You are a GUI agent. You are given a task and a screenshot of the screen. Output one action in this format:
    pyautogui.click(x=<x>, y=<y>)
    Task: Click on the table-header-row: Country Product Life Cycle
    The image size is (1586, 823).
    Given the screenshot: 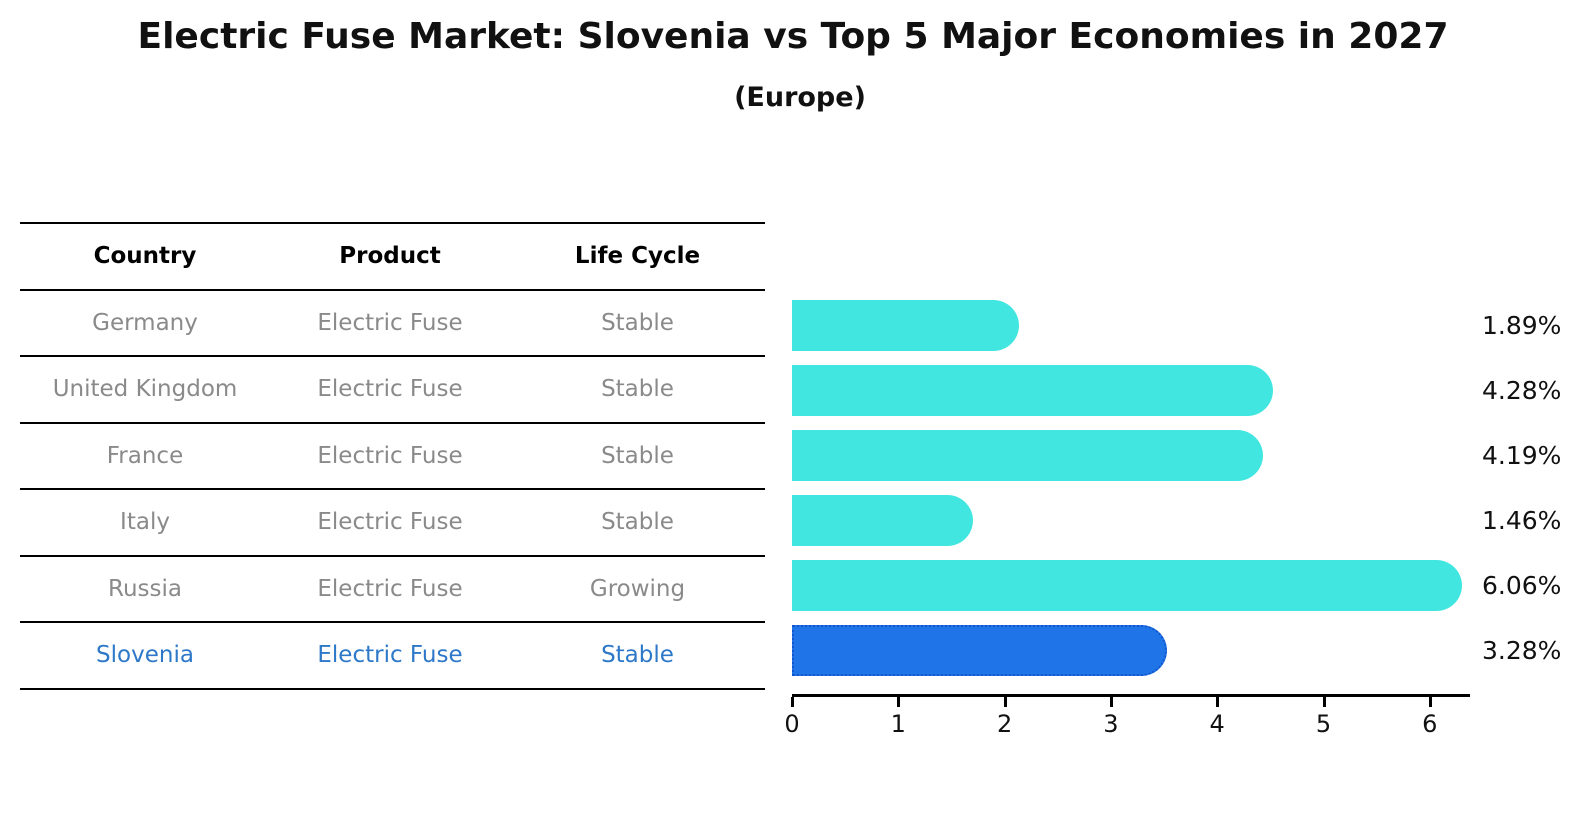 What is the action you would take?
    pyautogui.click(x=392, y=257)
    